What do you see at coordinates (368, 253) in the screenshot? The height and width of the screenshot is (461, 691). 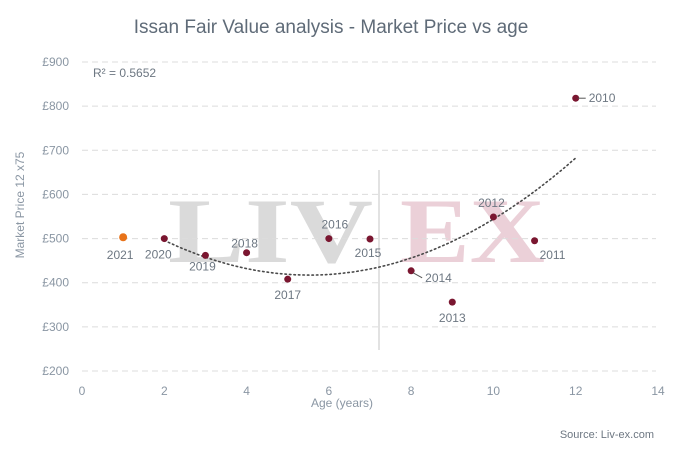 I see `point-label-2015: 2015` at bounding box center [368, 253].